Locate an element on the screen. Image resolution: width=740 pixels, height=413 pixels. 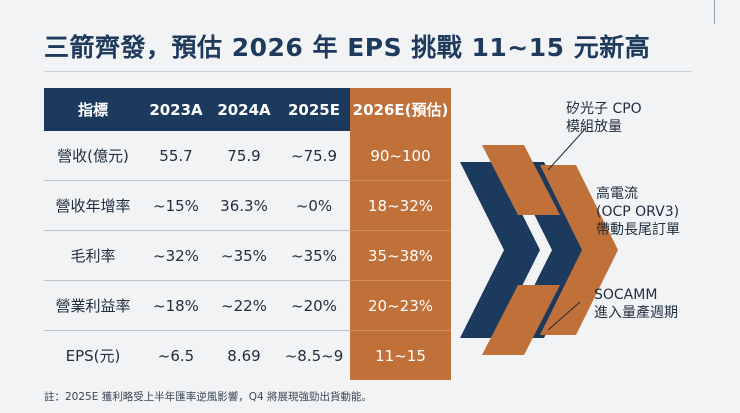
cell-2024a: ~22% is located at coordinates (244, 305).